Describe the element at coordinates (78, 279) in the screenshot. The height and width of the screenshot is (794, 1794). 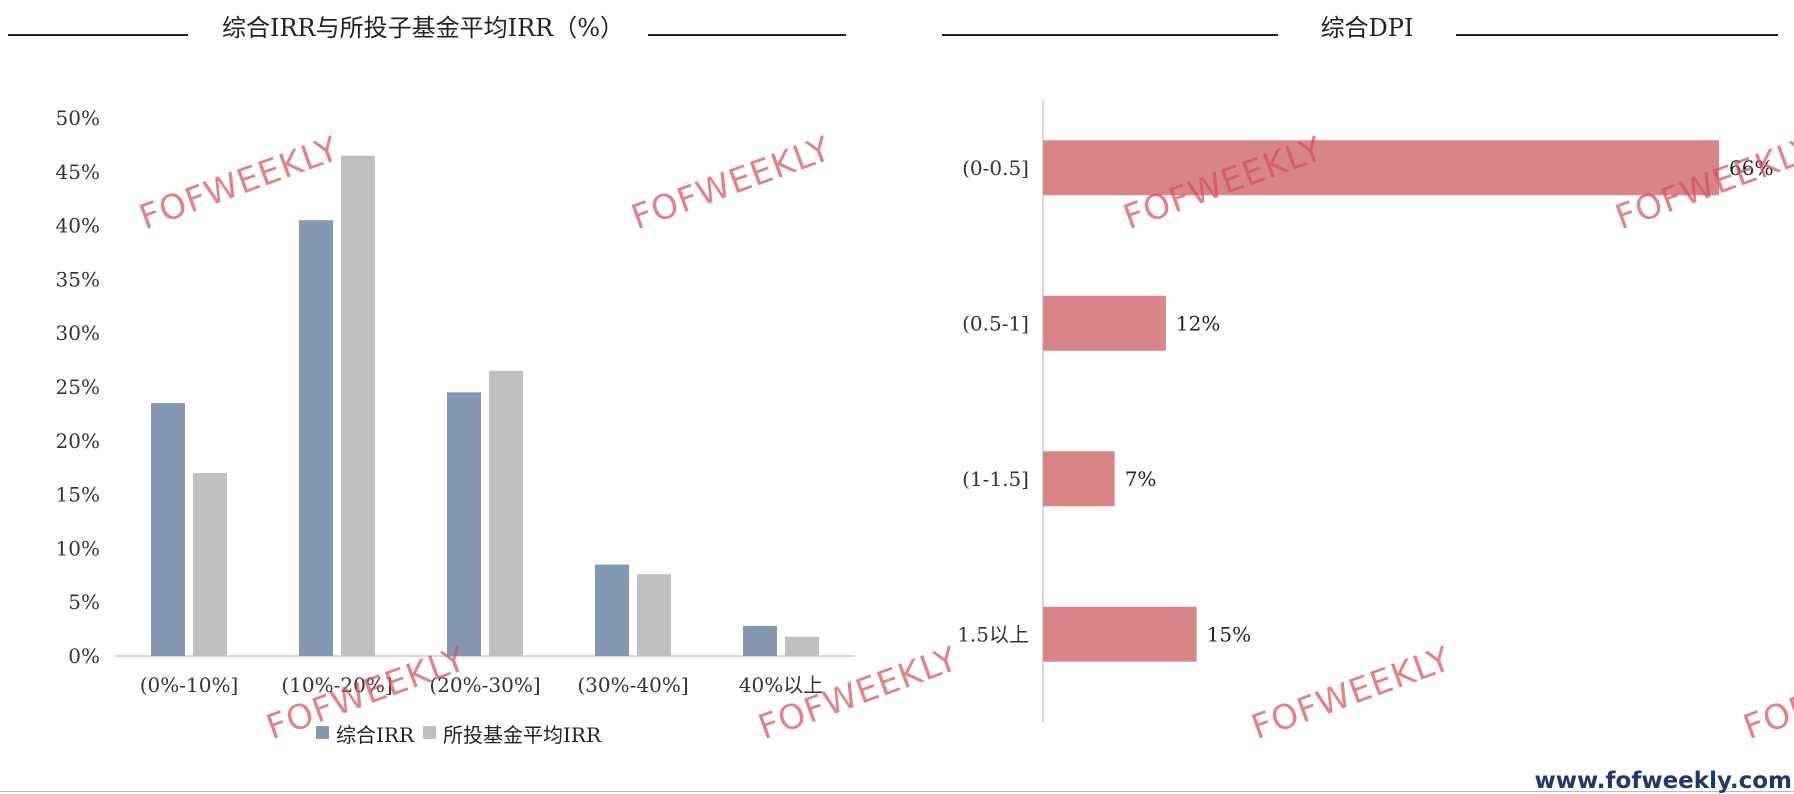
I see `y-tick-label: 35%` at that location.